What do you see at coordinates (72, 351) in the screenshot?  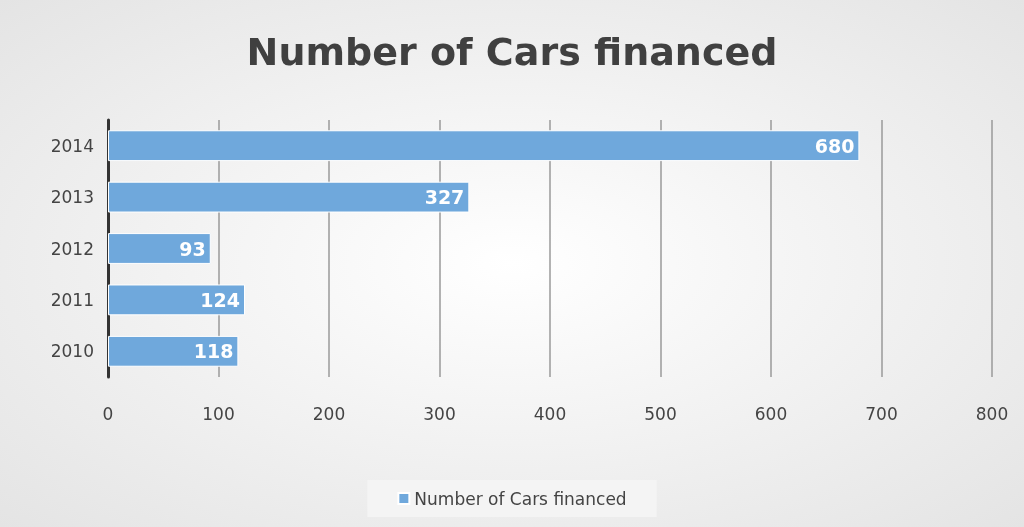 I see `y-tick-label: 2010` at bounding box center [72, 351].